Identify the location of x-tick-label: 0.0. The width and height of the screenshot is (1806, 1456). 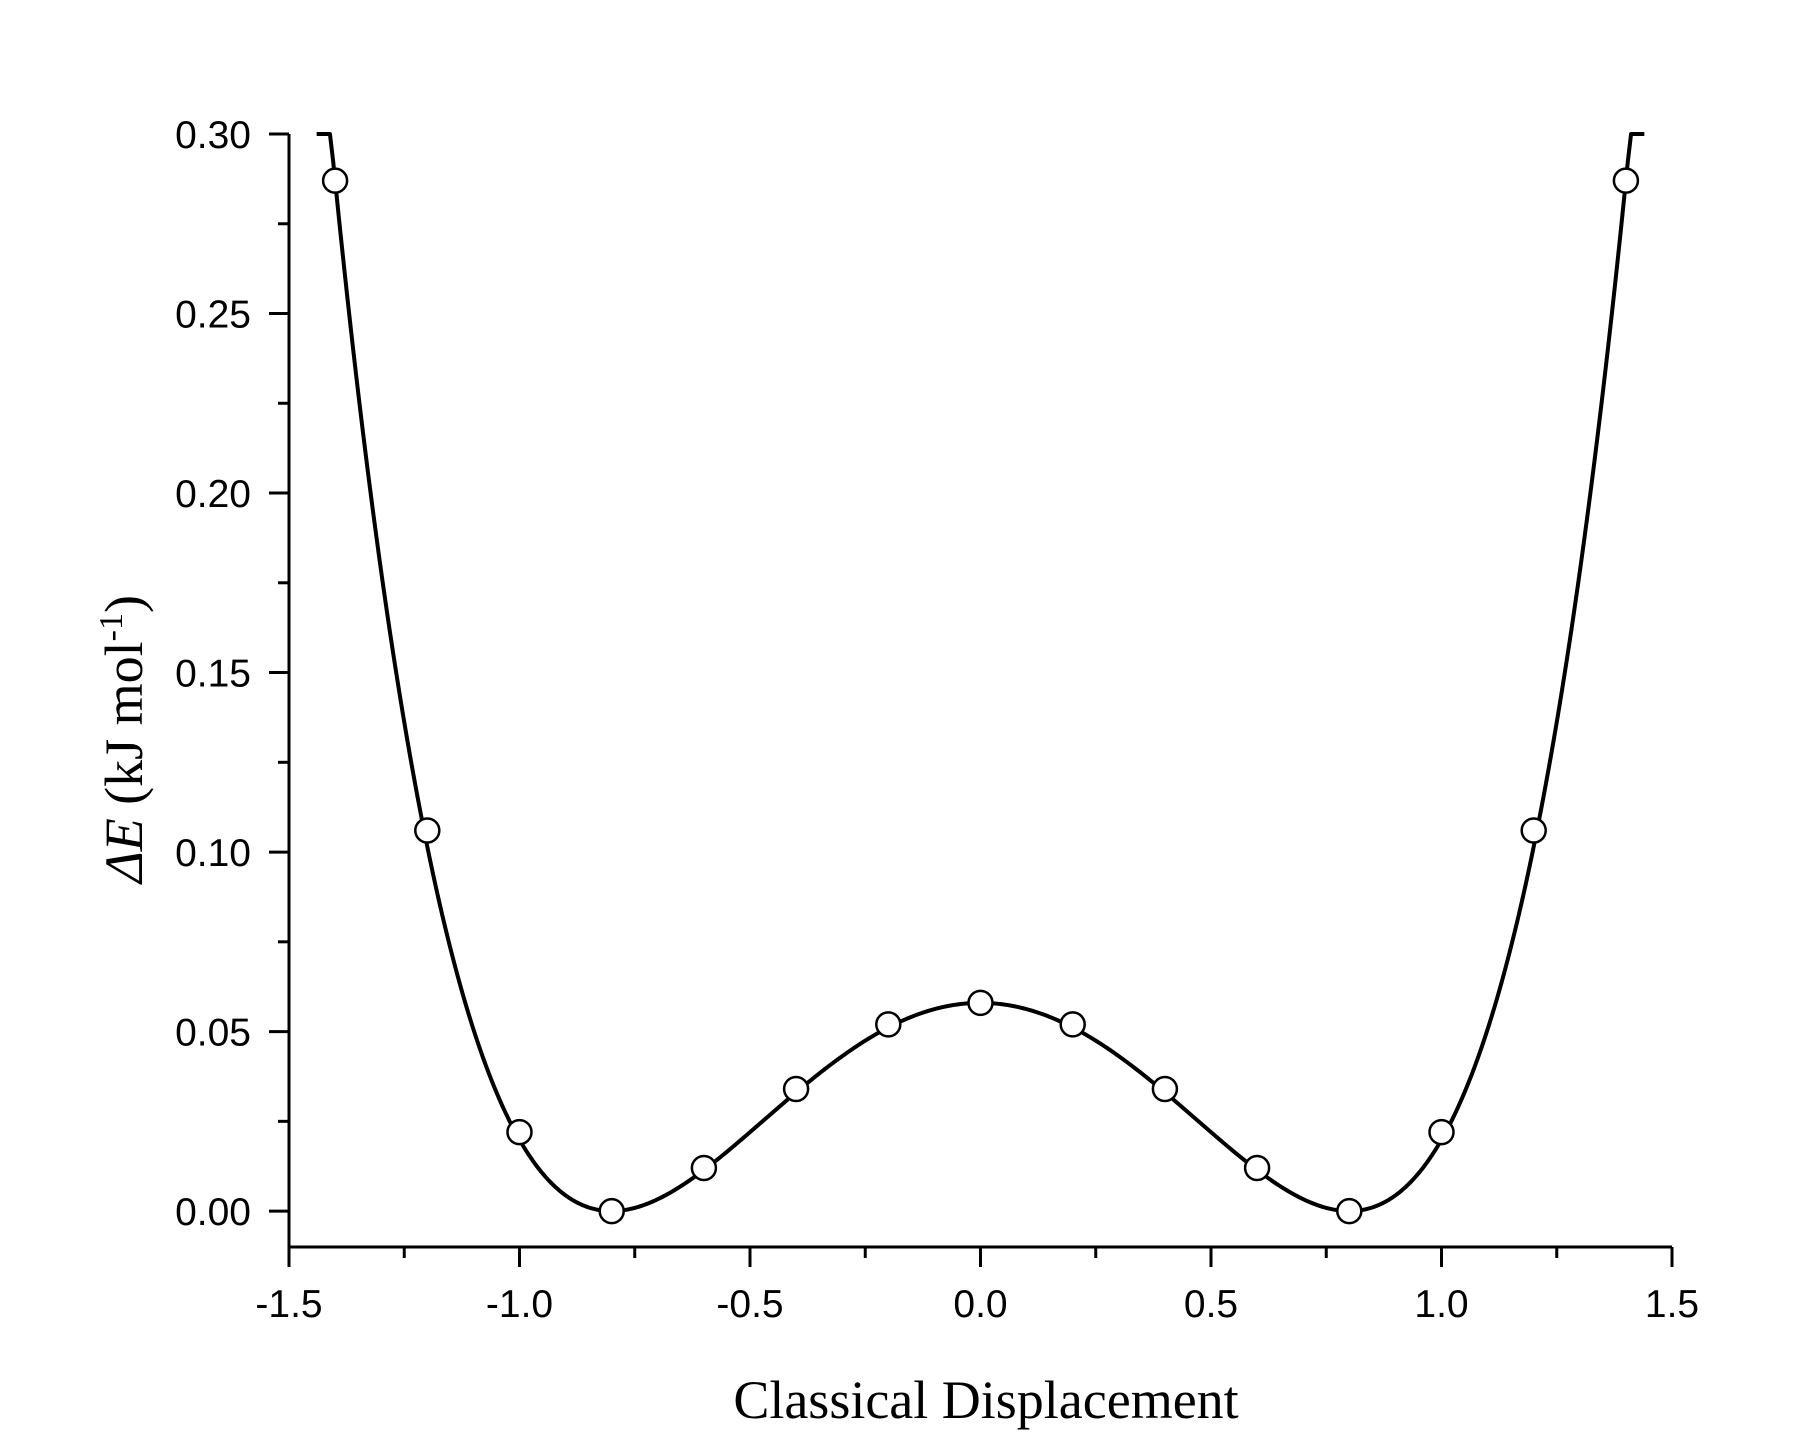
(980, 1304).